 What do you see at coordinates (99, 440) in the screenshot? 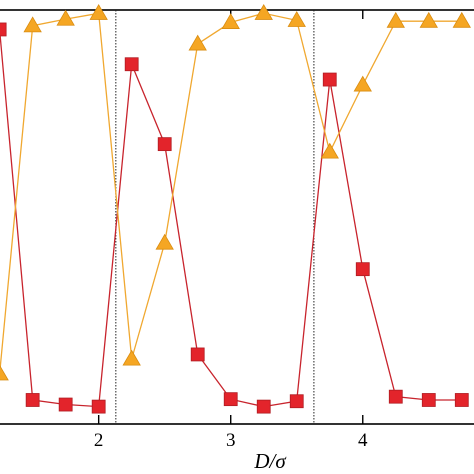
I see `x-tick-label-1: 2` at bounding box center [99, 440].